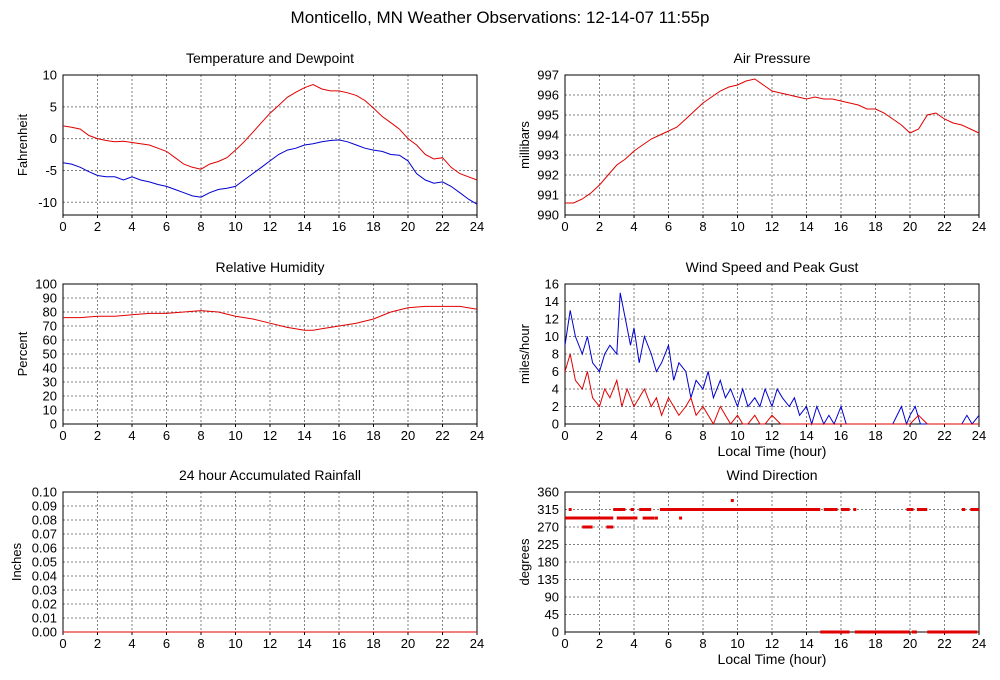  I want to click on y-tick-label: 995, so click(548, 115).